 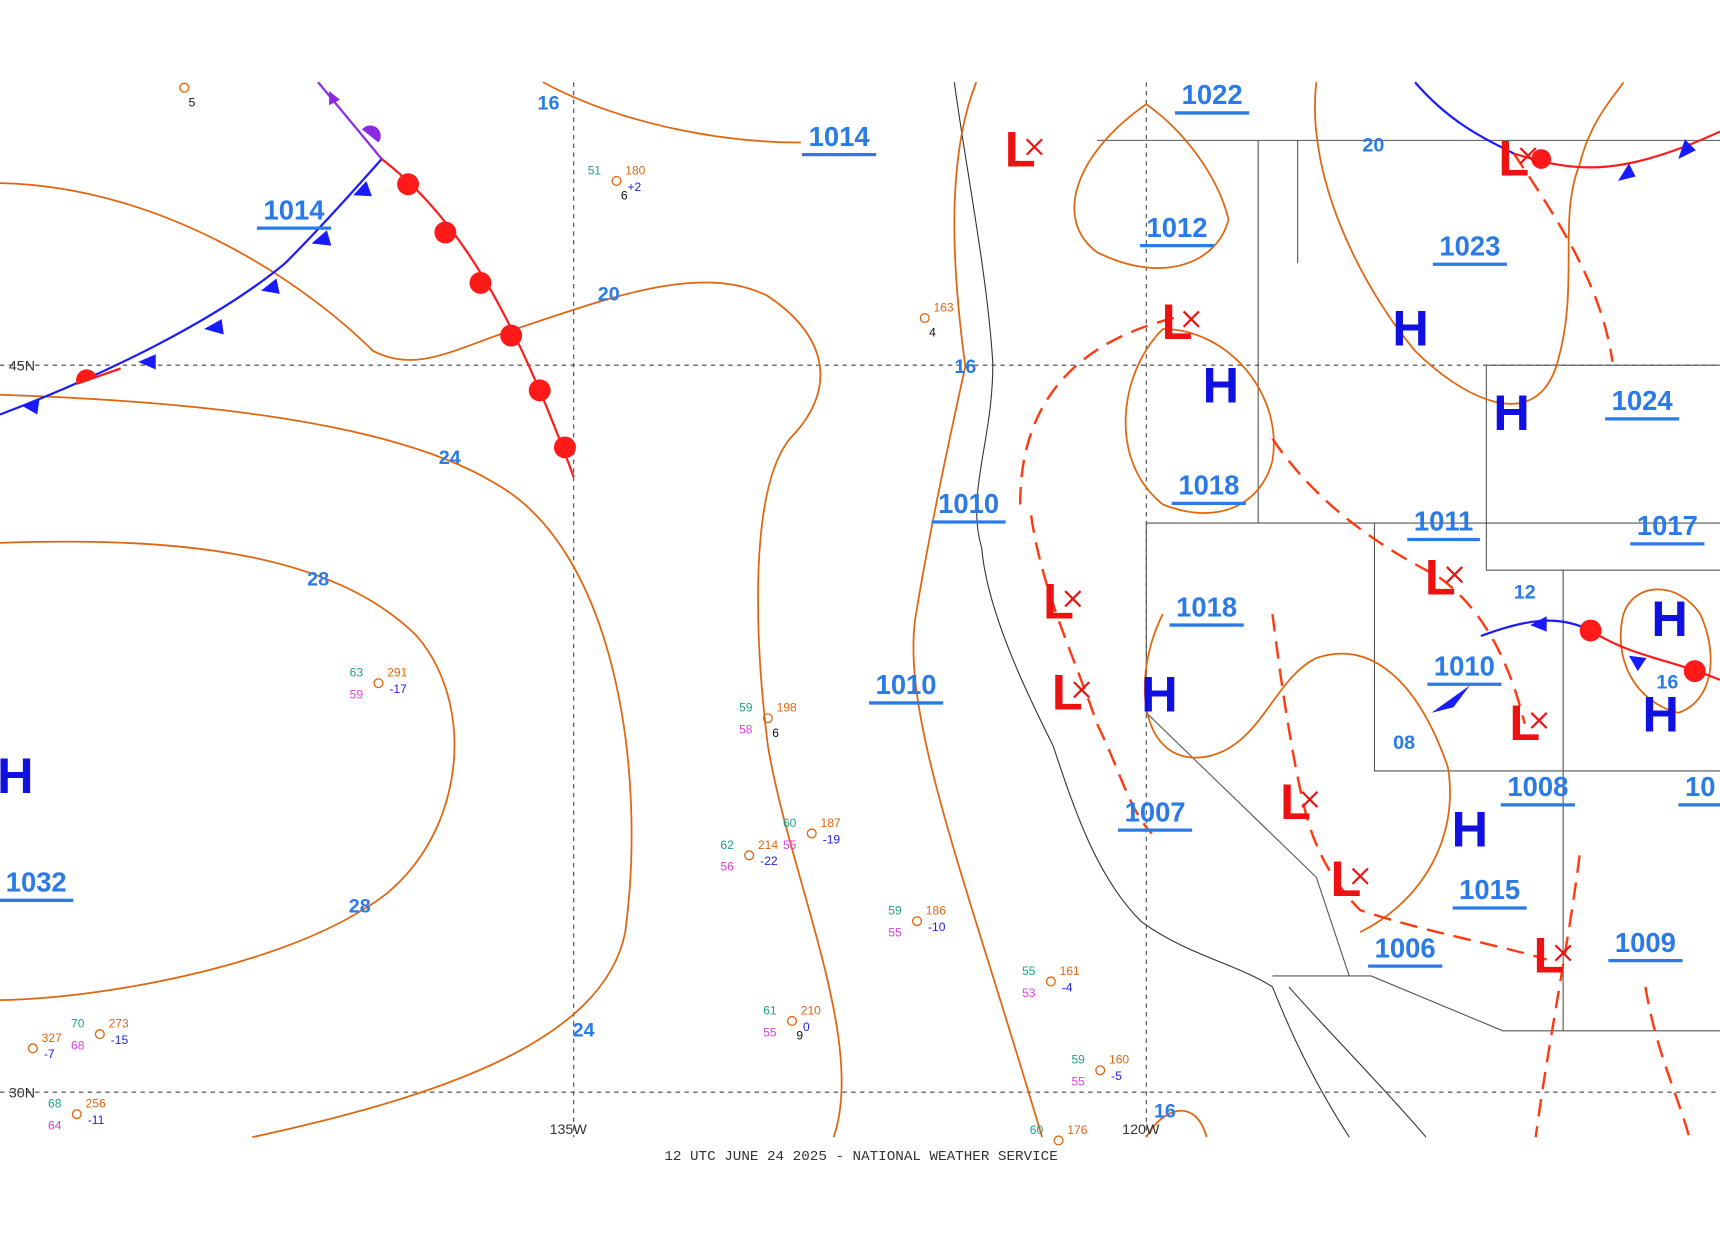 I want to click on grid-label: 45N, so click(x=22, y=367).